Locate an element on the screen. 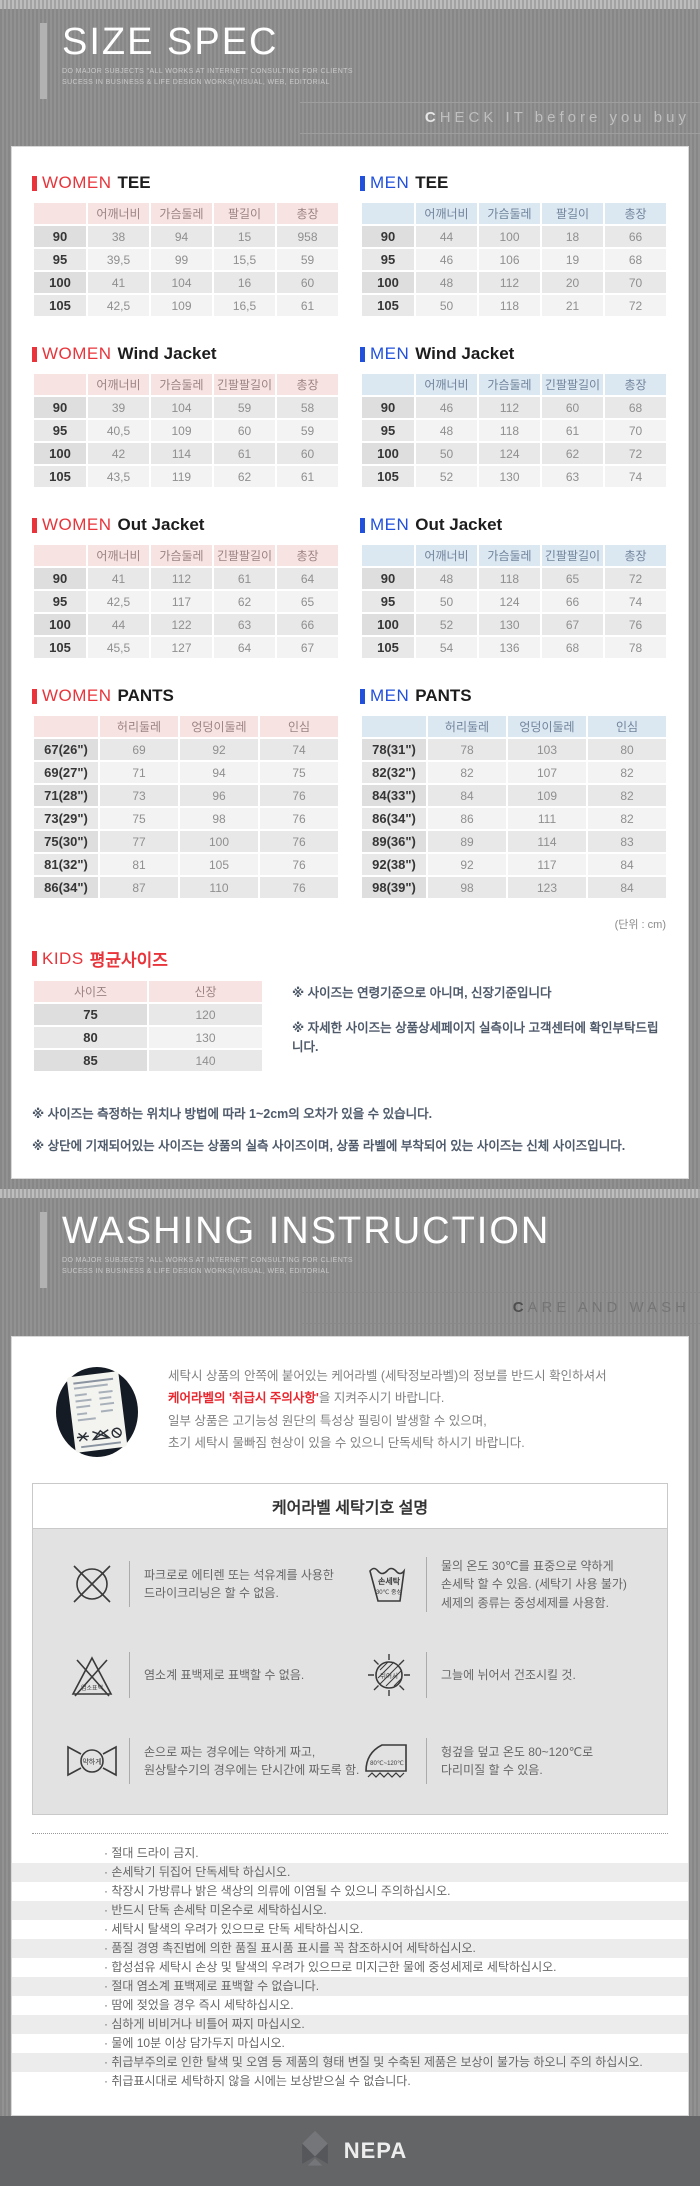  column-header: 어깨너비 is located at coordinates (118, 385).